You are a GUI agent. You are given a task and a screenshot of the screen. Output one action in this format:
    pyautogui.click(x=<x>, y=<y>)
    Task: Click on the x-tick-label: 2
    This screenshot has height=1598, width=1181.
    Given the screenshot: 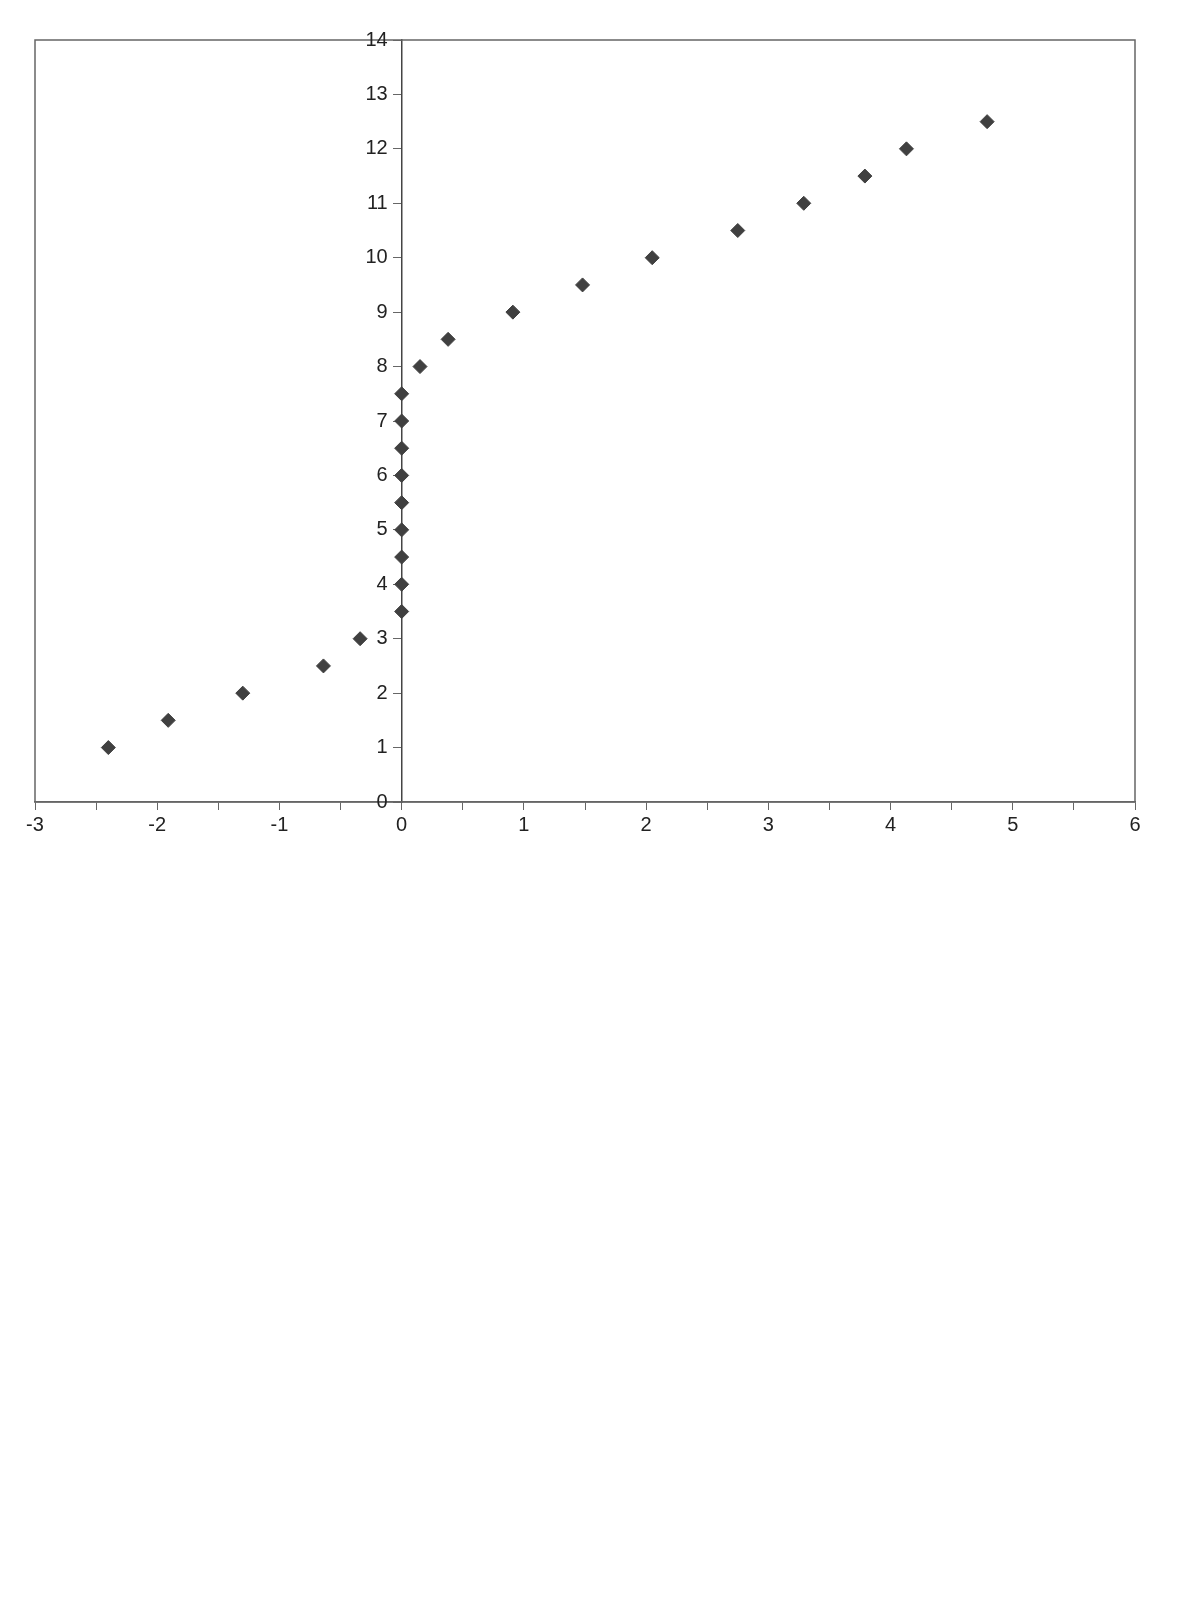 What is the action you would take?
    pyautogui.click(x=646, y=823)
    